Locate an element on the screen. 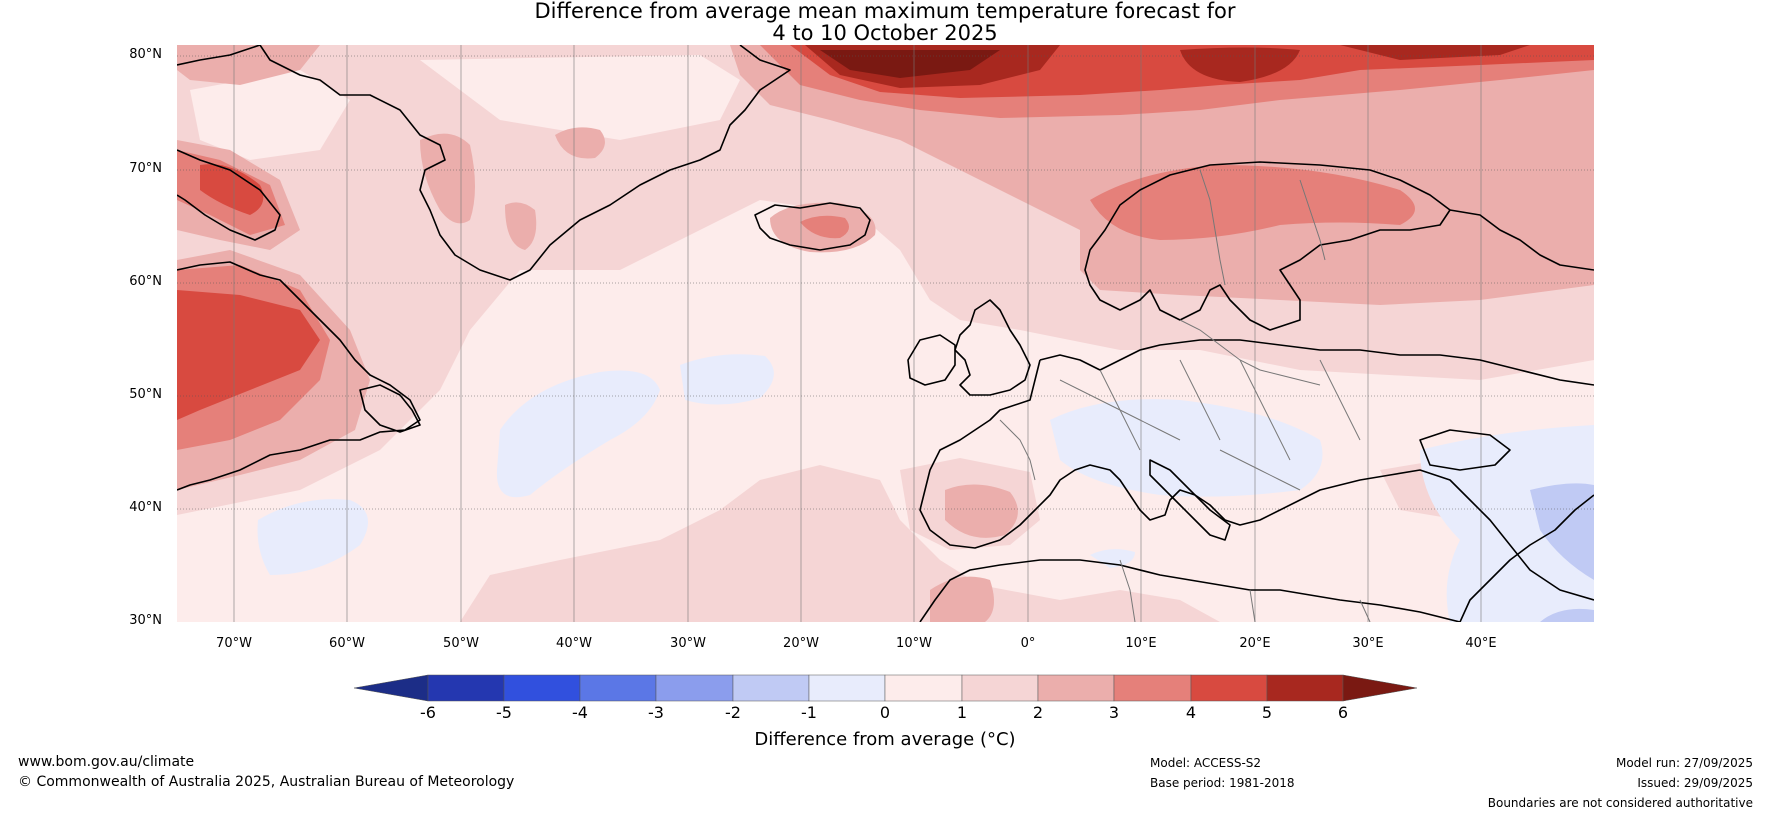 The width and height of the screenshot is (1770, 816). coastline-black-sea is located at coordinates (1465, 450).